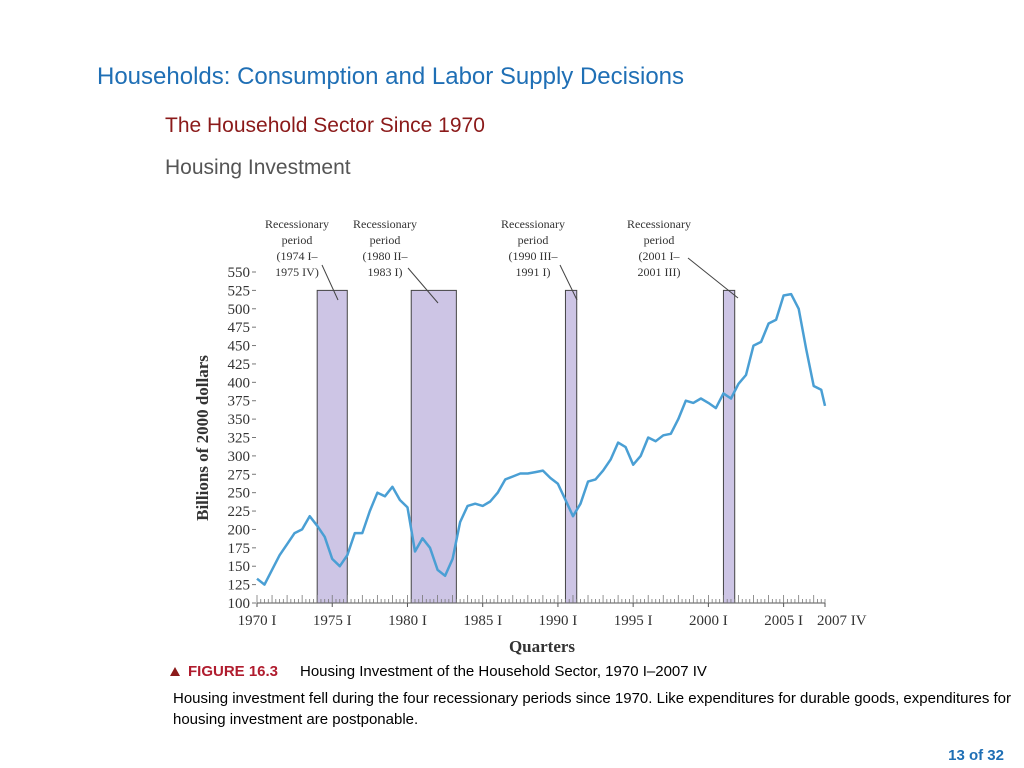  Describe the element at coordinates (257, 621) in the screenshot. I see `x-tick-label: 1970 I` at that location.